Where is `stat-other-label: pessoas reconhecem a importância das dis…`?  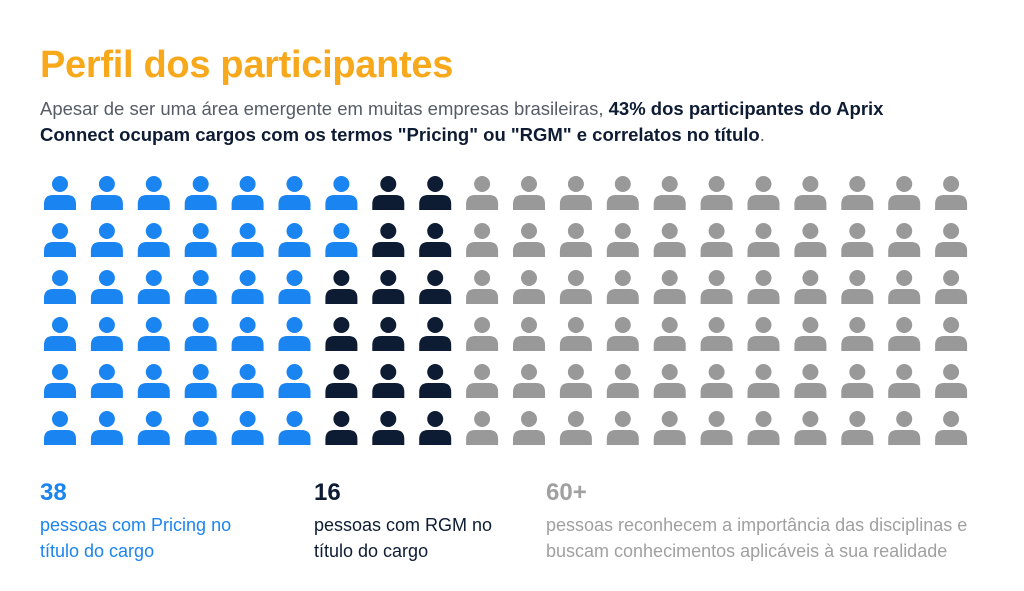
stat-other-label: pessoas reconhecem a importância das dis… is located at coordinates (757, 538).